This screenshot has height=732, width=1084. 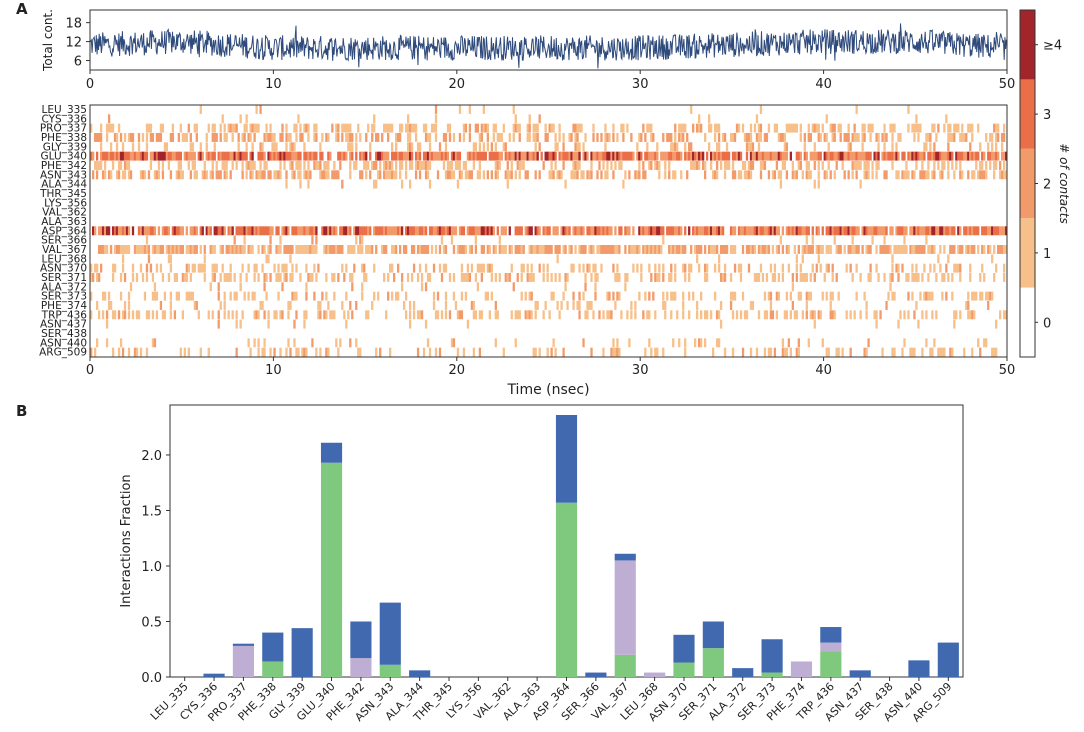 I want to click on top-x-tick-label: 50, so click(x=1007, y=84).